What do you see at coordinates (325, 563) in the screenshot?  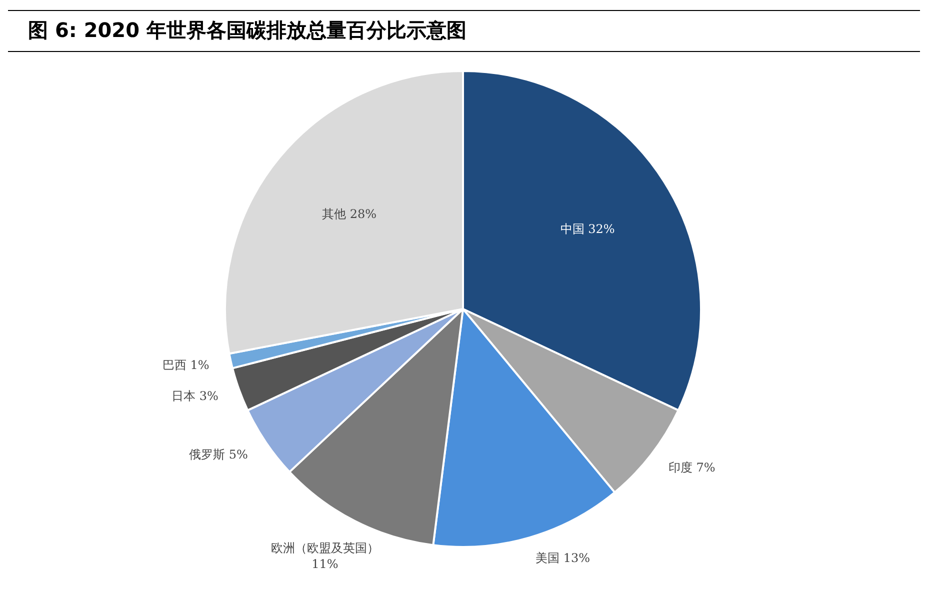 I see `data-label: 11%` at bounding box center [325, 563].